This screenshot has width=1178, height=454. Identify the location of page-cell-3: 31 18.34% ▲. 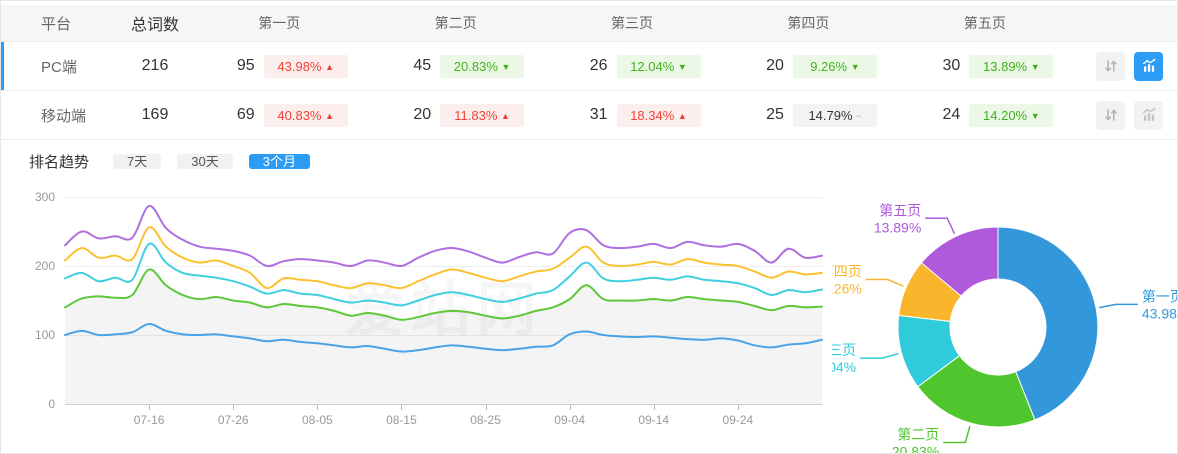
(632, 115).